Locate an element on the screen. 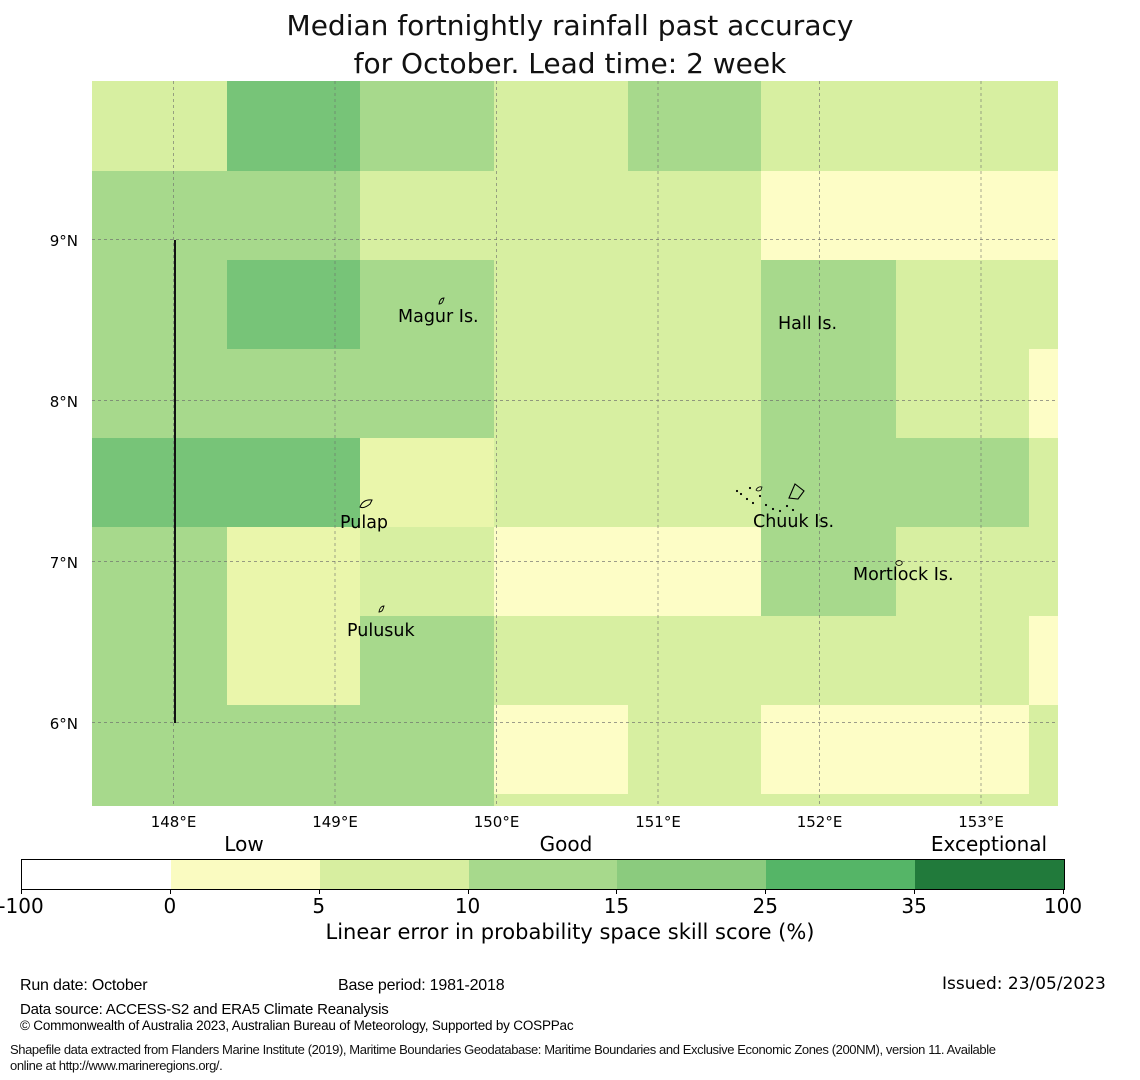  xtick-label: 150°E is located at coordinates (496, 822).